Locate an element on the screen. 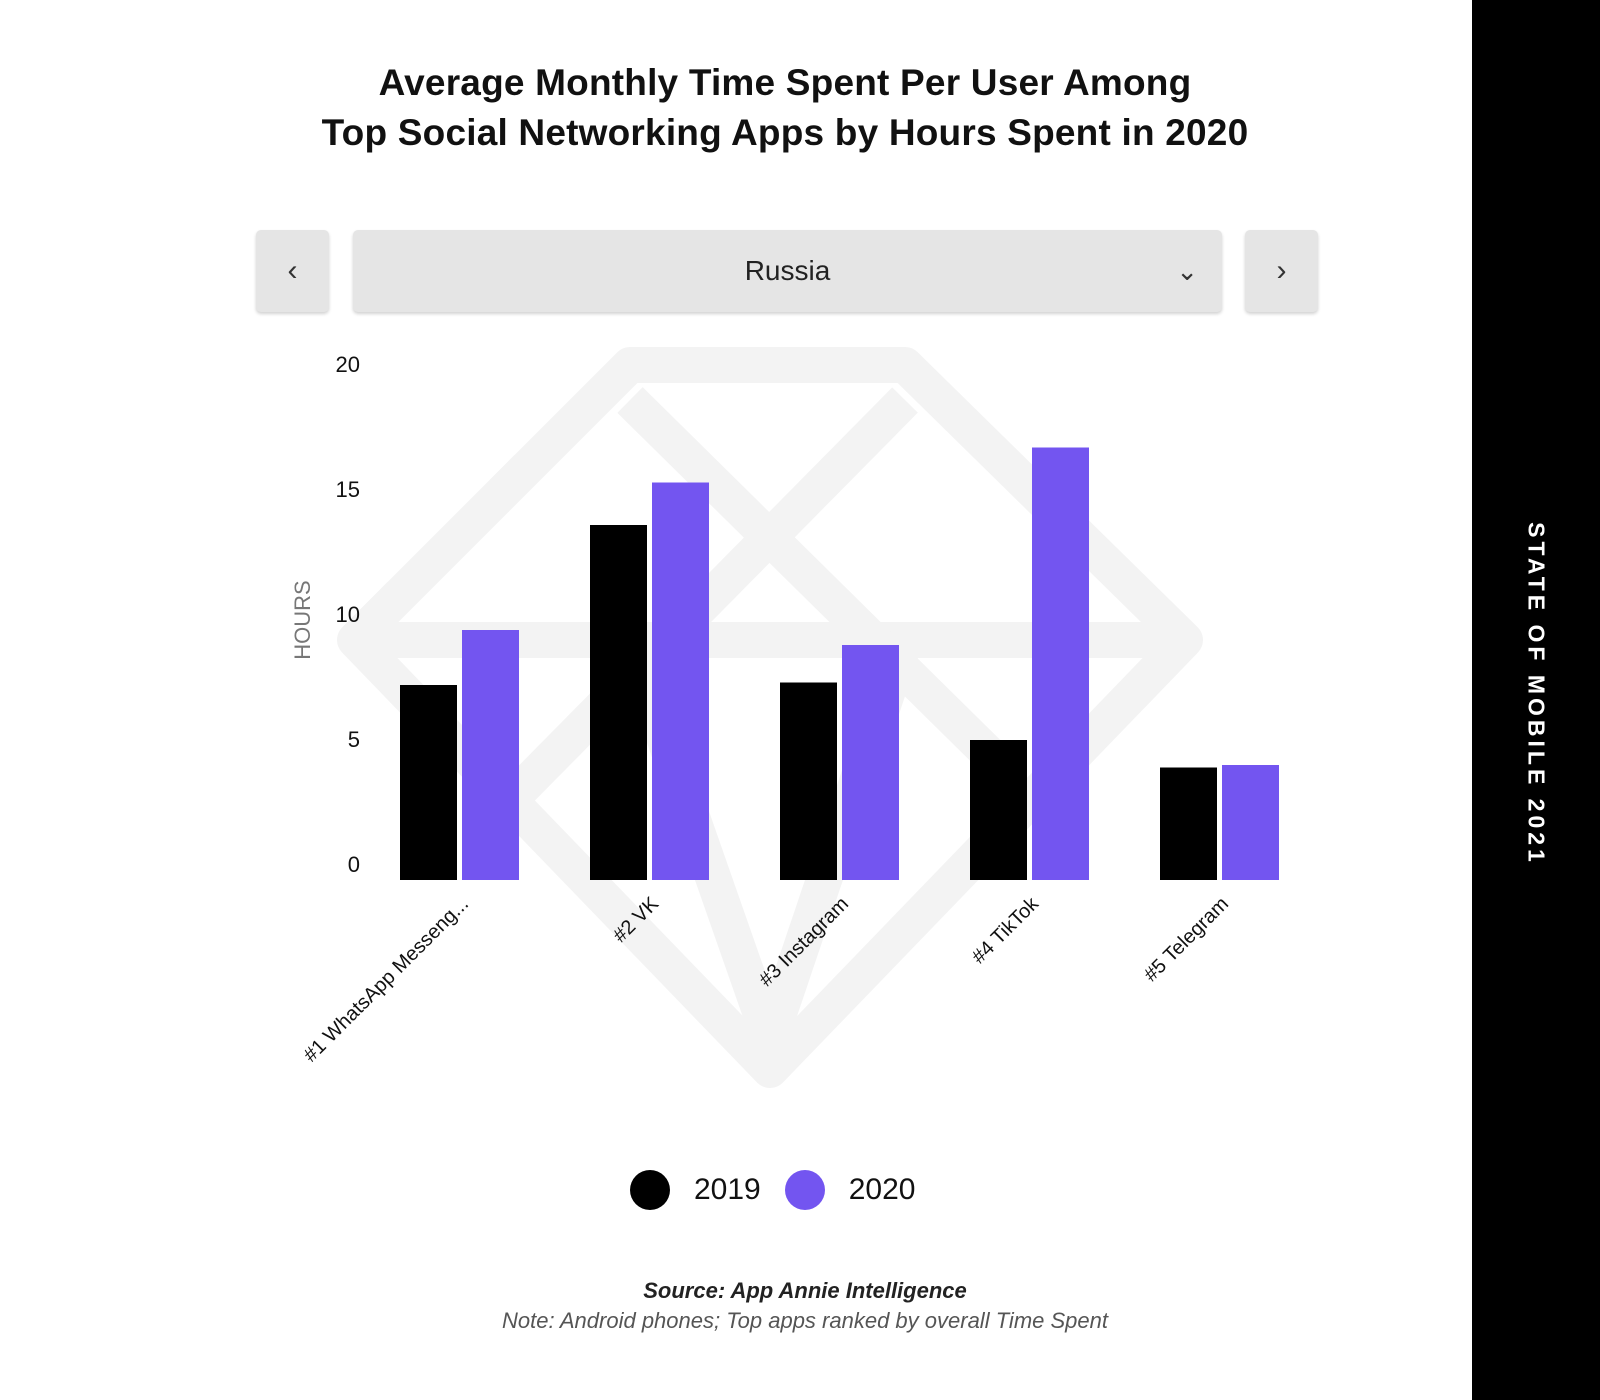  y-axis-label: HOURS is located at coordinates (302, 619).